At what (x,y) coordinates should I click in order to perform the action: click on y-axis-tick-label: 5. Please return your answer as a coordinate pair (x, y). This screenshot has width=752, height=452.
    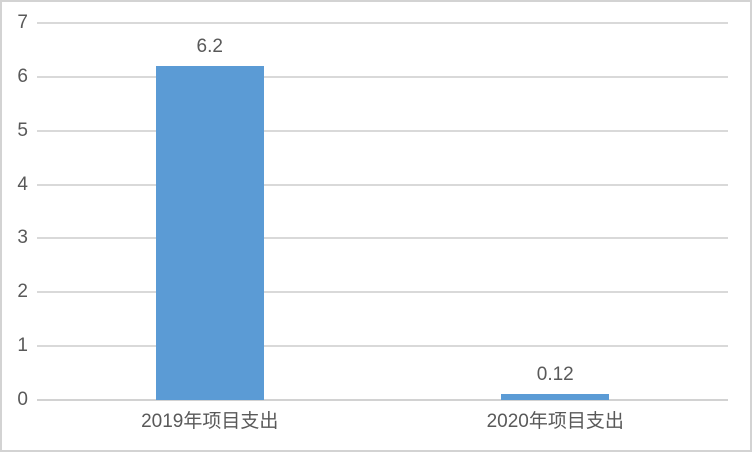
    Looking at the image, I should click on (22, 130).